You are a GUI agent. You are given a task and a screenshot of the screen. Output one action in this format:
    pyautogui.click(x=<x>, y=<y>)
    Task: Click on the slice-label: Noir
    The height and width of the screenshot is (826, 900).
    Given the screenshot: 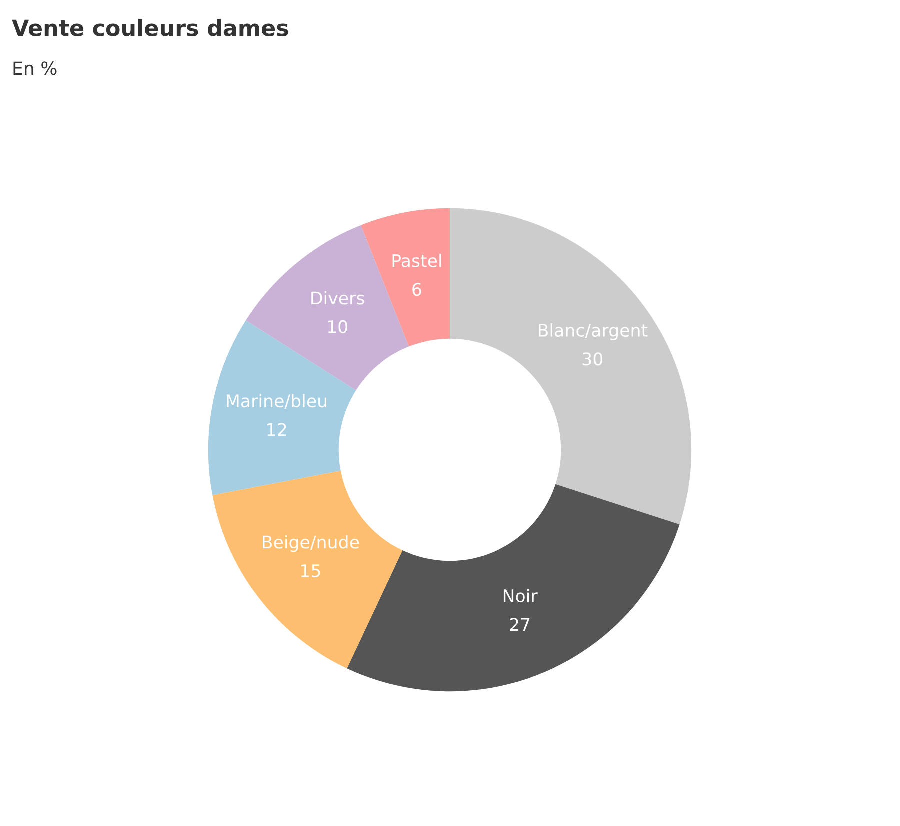 What is the action you would take?
    pyautogui.click(x=521, y=596)
    